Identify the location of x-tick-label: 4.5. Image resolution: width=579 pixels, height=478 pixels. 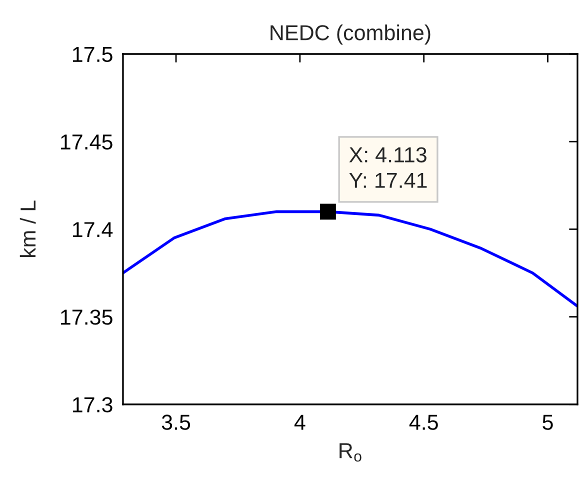
(423, 422).